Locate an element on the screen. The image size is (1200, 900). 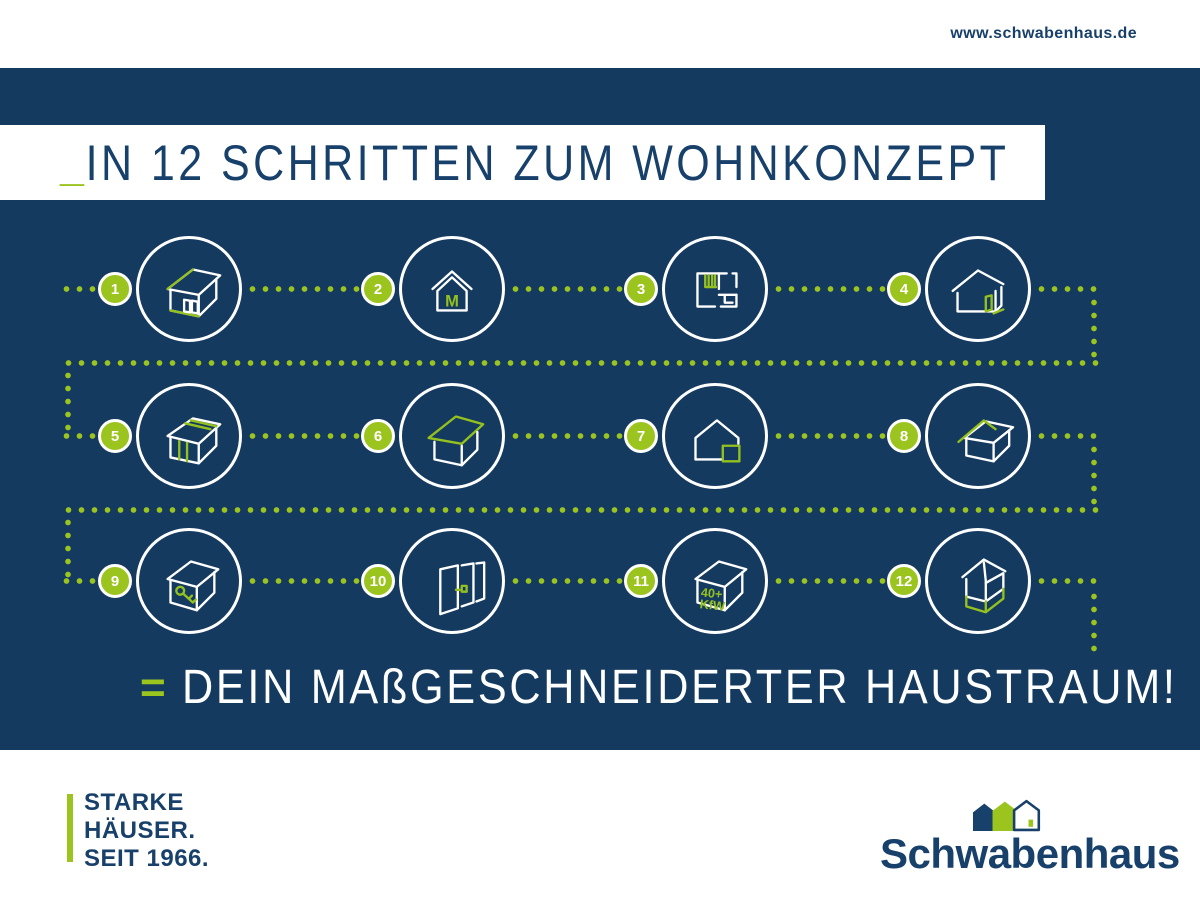
claim-accent-bar is located at coordinates (70, 828).